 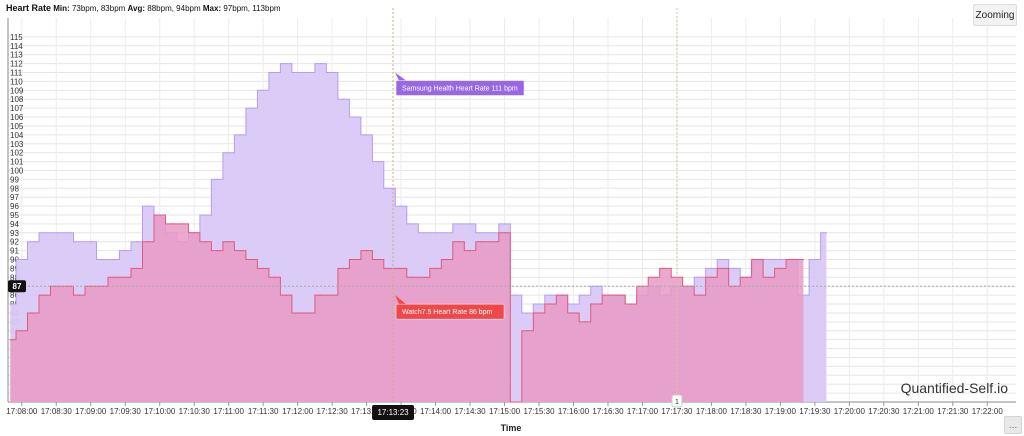 What do you see at coordinates (17, 170) in the screenshot?
I see `y-tick-label: 100` at bounding box center [17, 170].